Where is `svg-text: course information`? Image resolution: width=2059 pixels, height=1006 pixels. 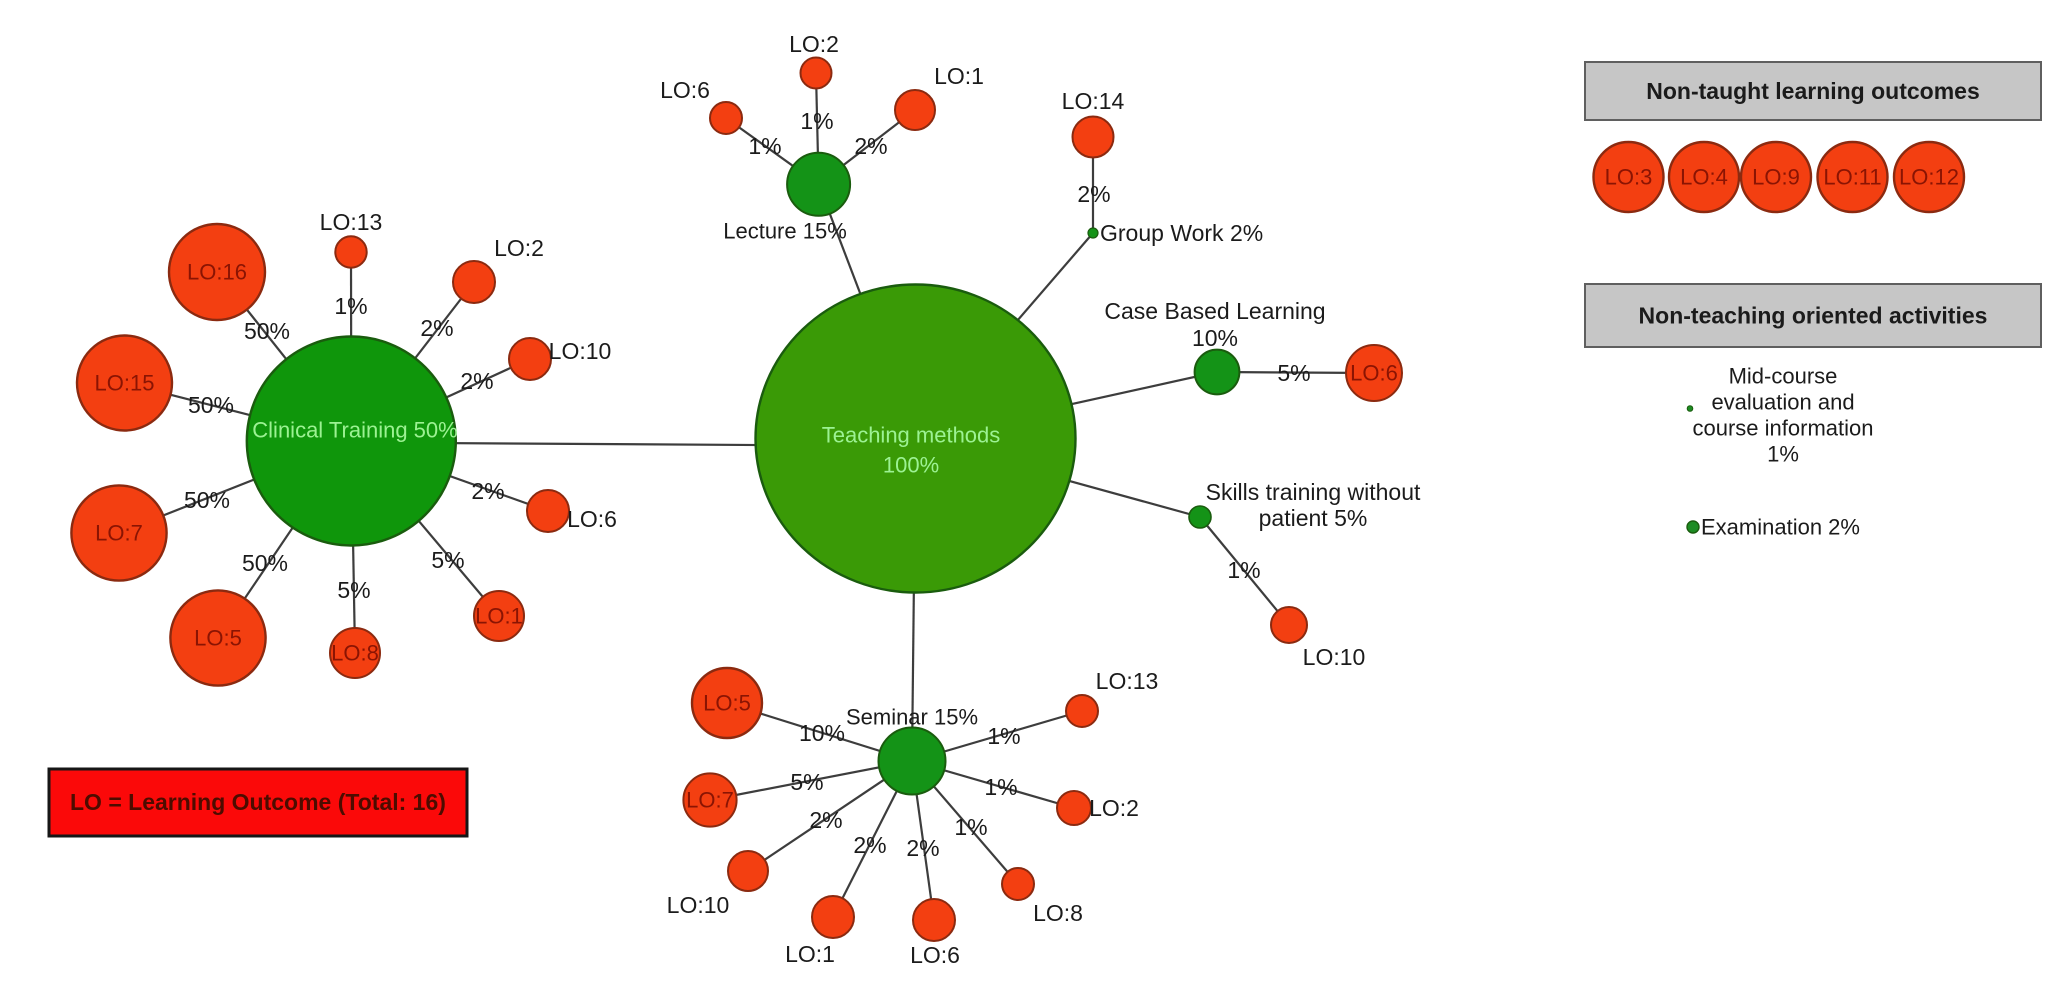 svg-text: course information is located at coordinates (1783, 428).